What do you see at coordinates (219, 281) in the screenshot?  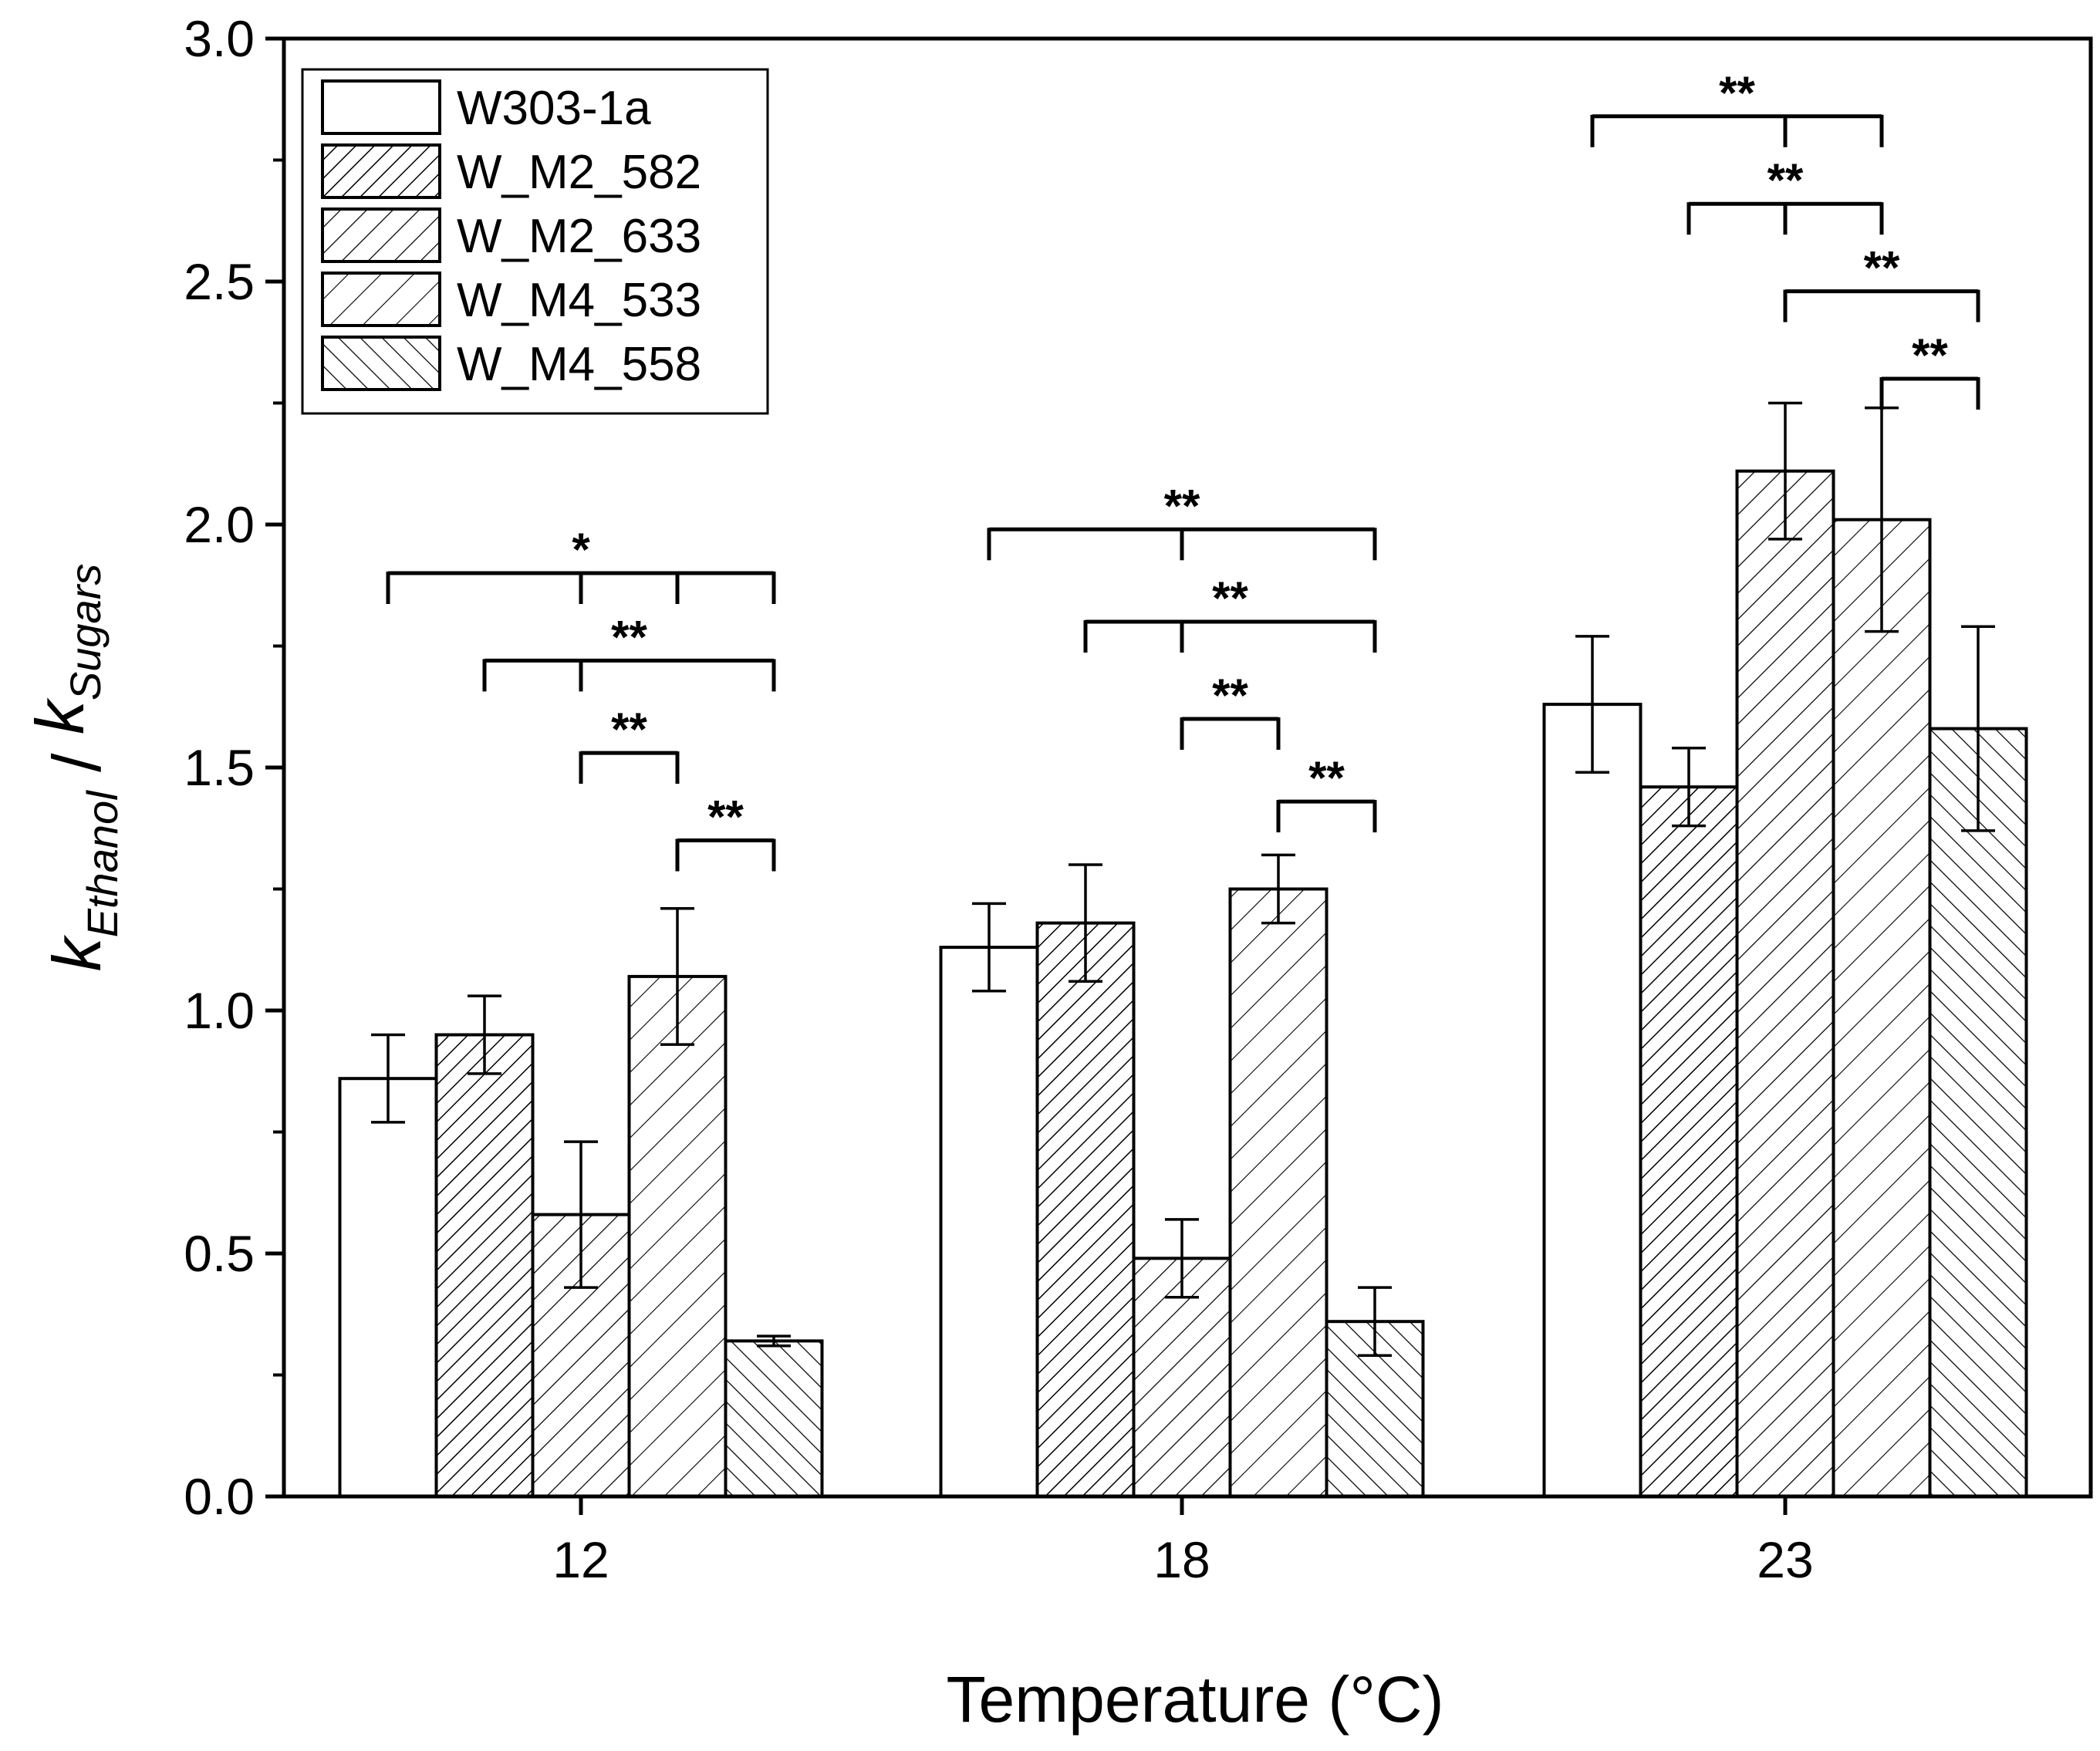 I see `y-tick-label: 2.5` at bounding box center [219, 281].